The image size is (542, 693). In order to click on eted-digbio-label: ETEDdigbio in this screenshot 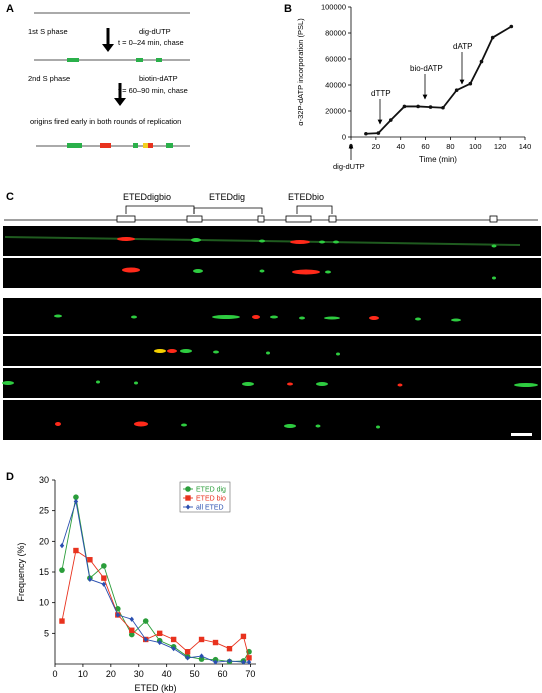, I will do `click(147, 197)`.